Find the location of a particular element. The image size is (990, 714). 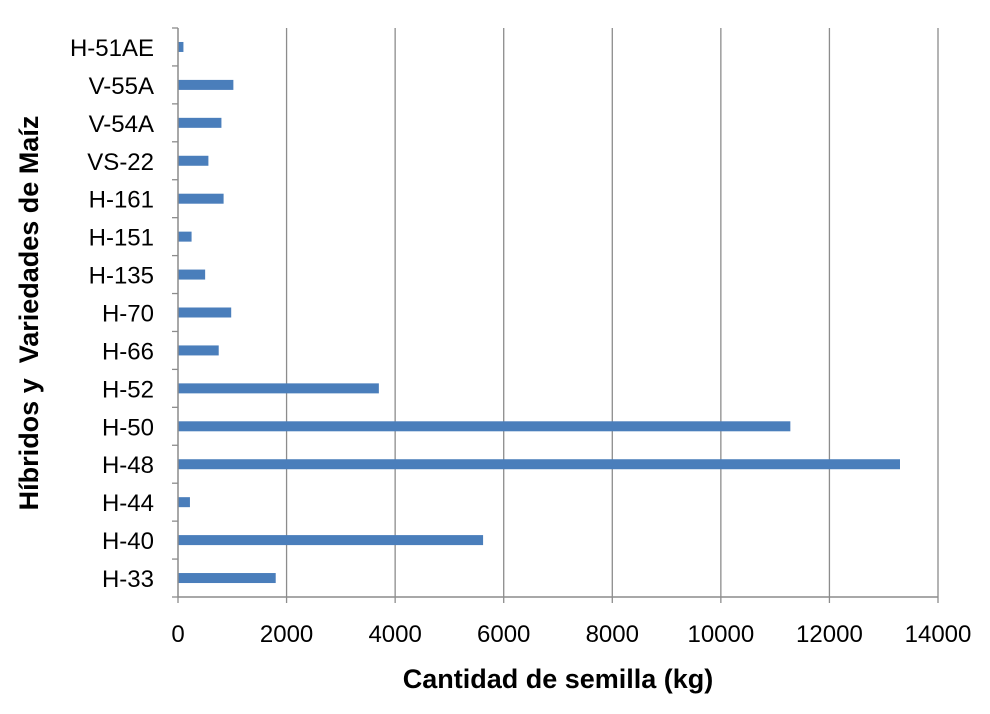

x-tick-label: 8000 is located at coordinates (612, 634).